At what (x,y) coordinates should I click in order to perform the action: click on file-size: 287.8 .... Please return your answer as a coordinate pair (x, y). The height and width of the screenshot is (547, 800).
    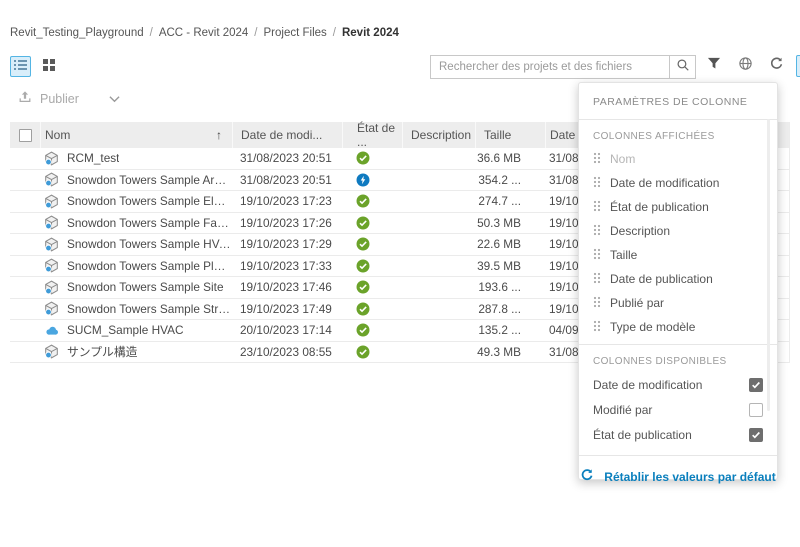
    Looking at the image, I should click on (499, 308).